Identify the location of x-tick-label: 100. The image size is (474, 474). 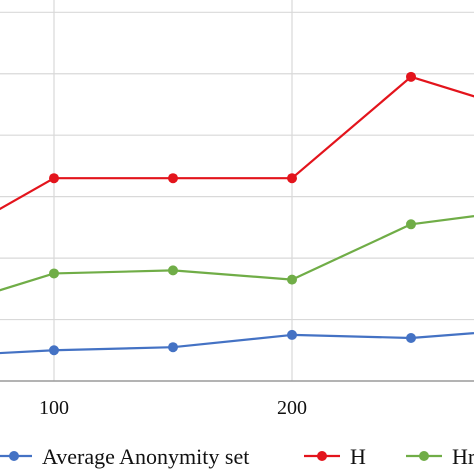
(54, 408).